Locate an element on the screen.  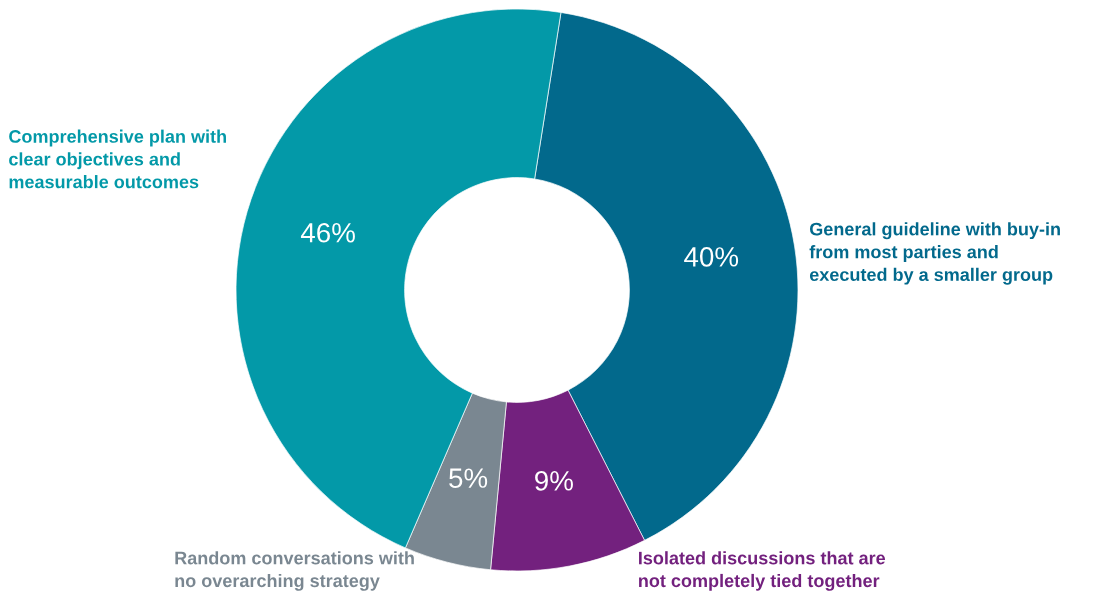
slice-label: Random conversations with no overarching strategy is located at coordinates (294, 571).